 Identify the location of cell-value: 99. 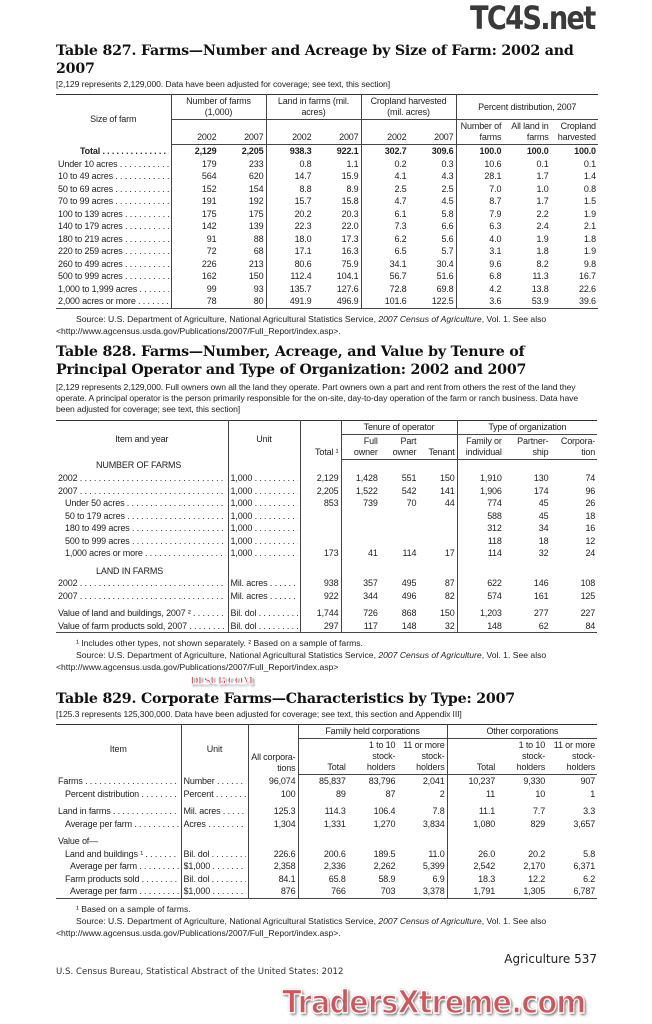
(211, 288).